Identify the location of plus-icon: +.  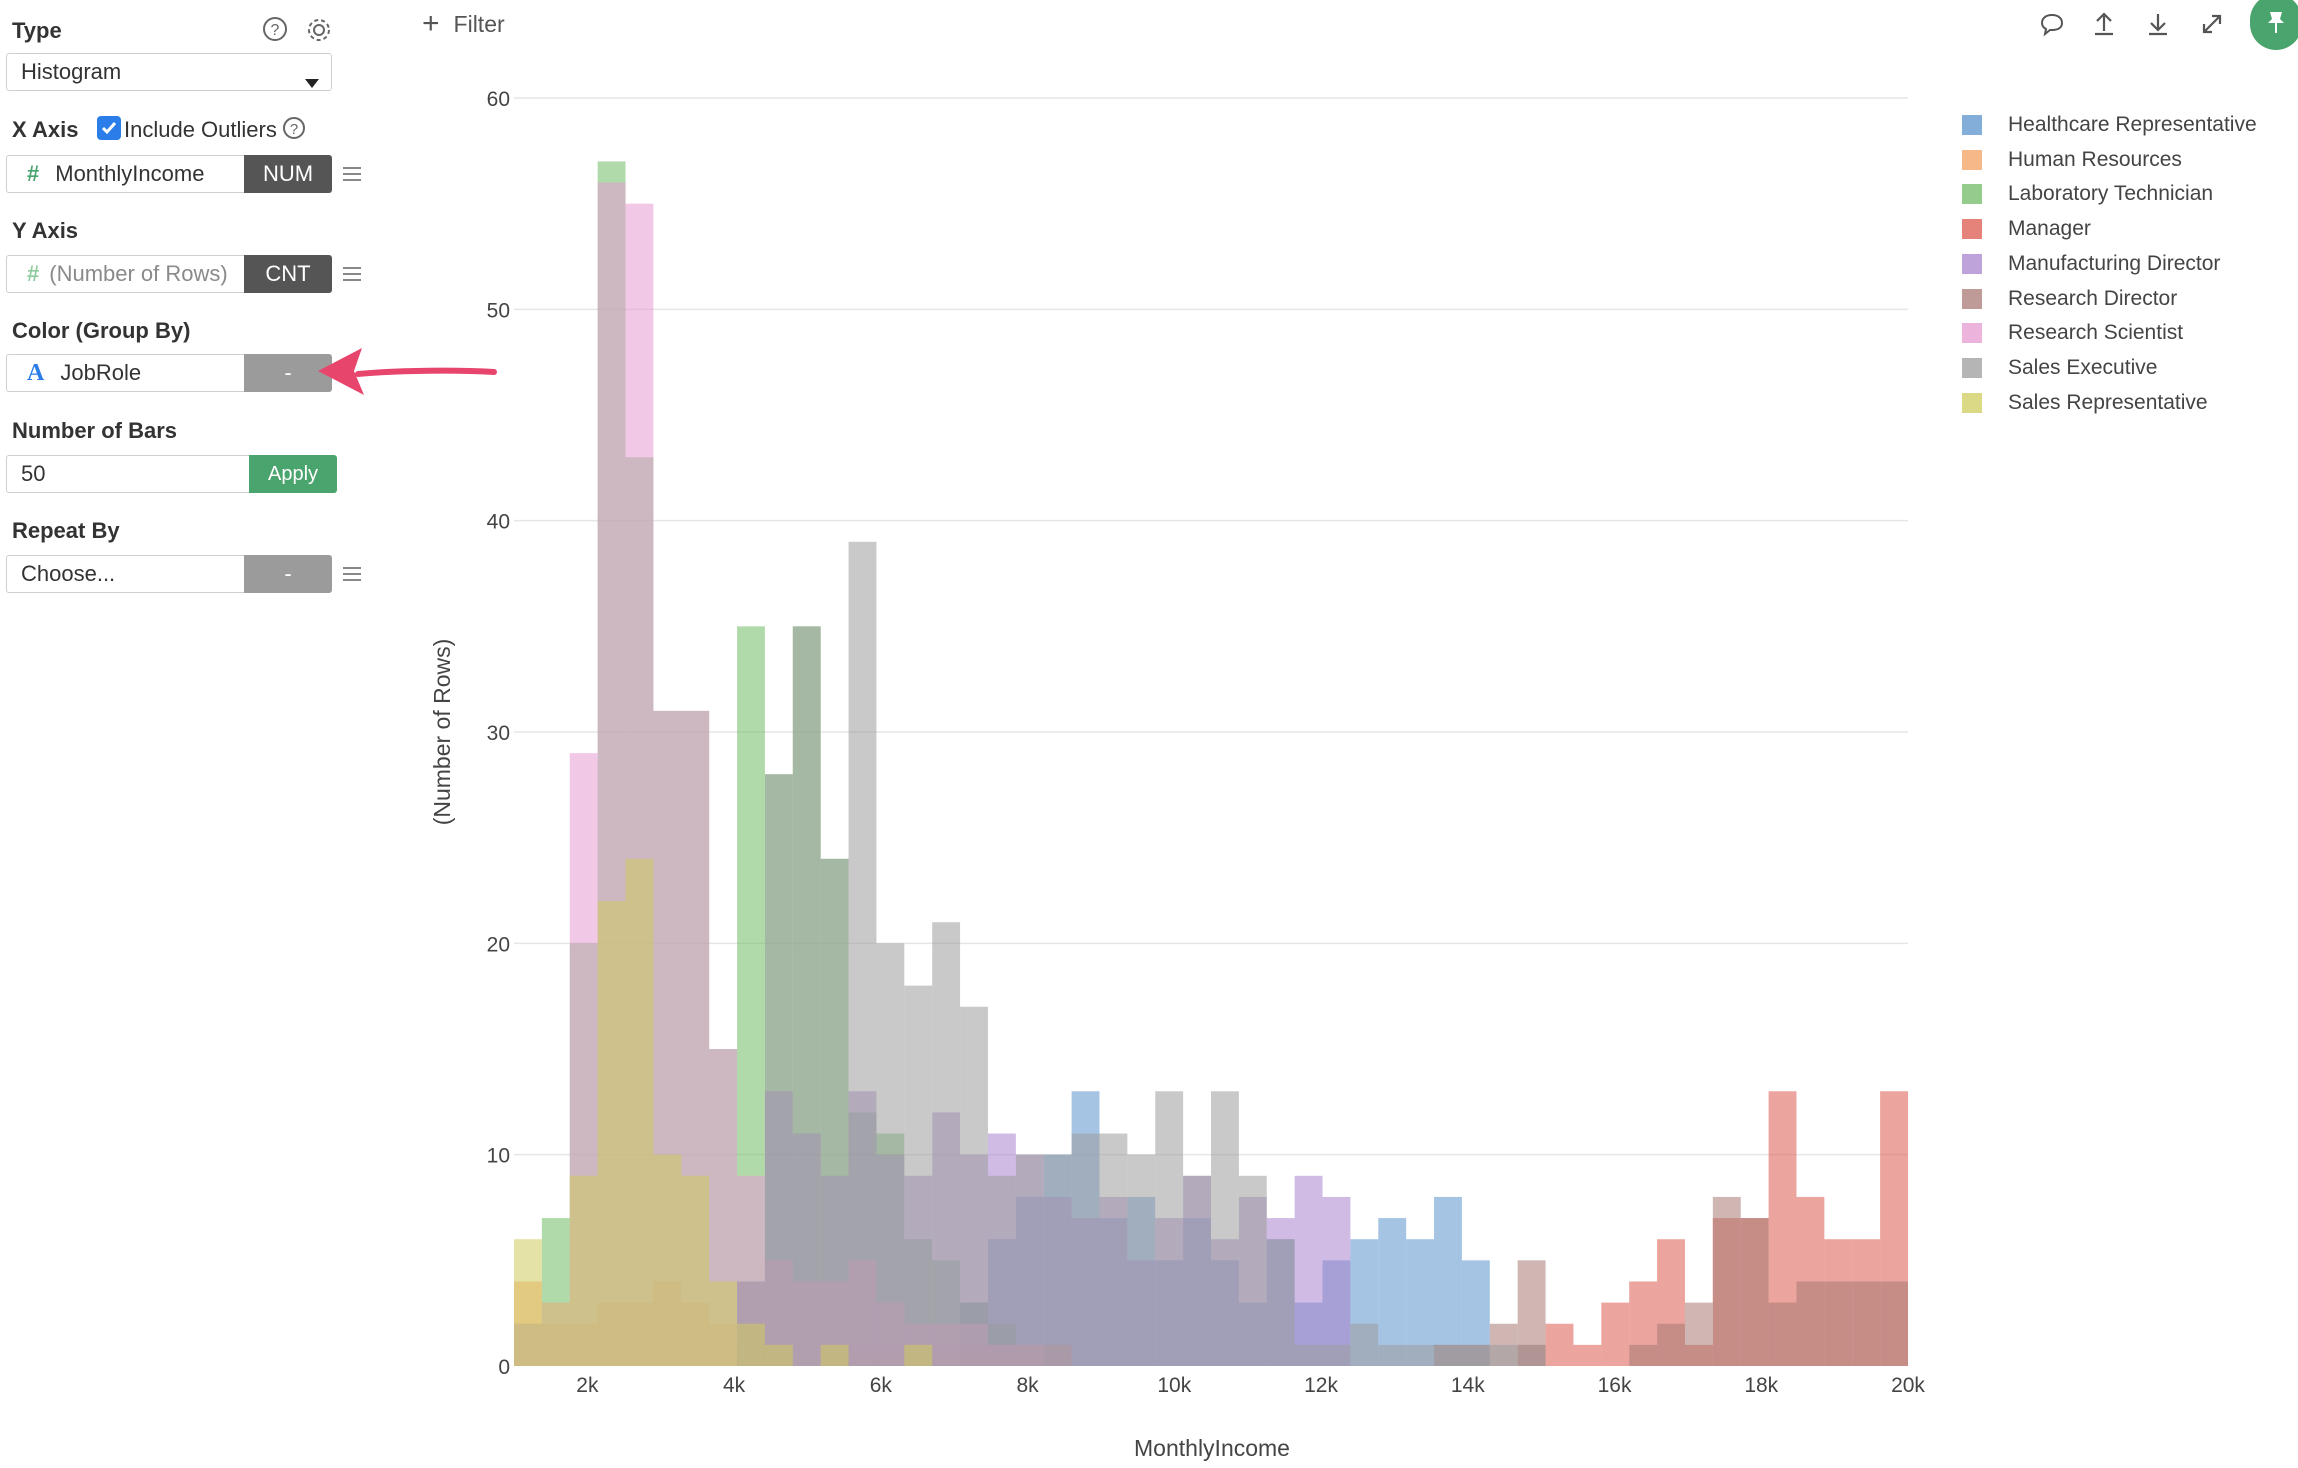
(431, 23).